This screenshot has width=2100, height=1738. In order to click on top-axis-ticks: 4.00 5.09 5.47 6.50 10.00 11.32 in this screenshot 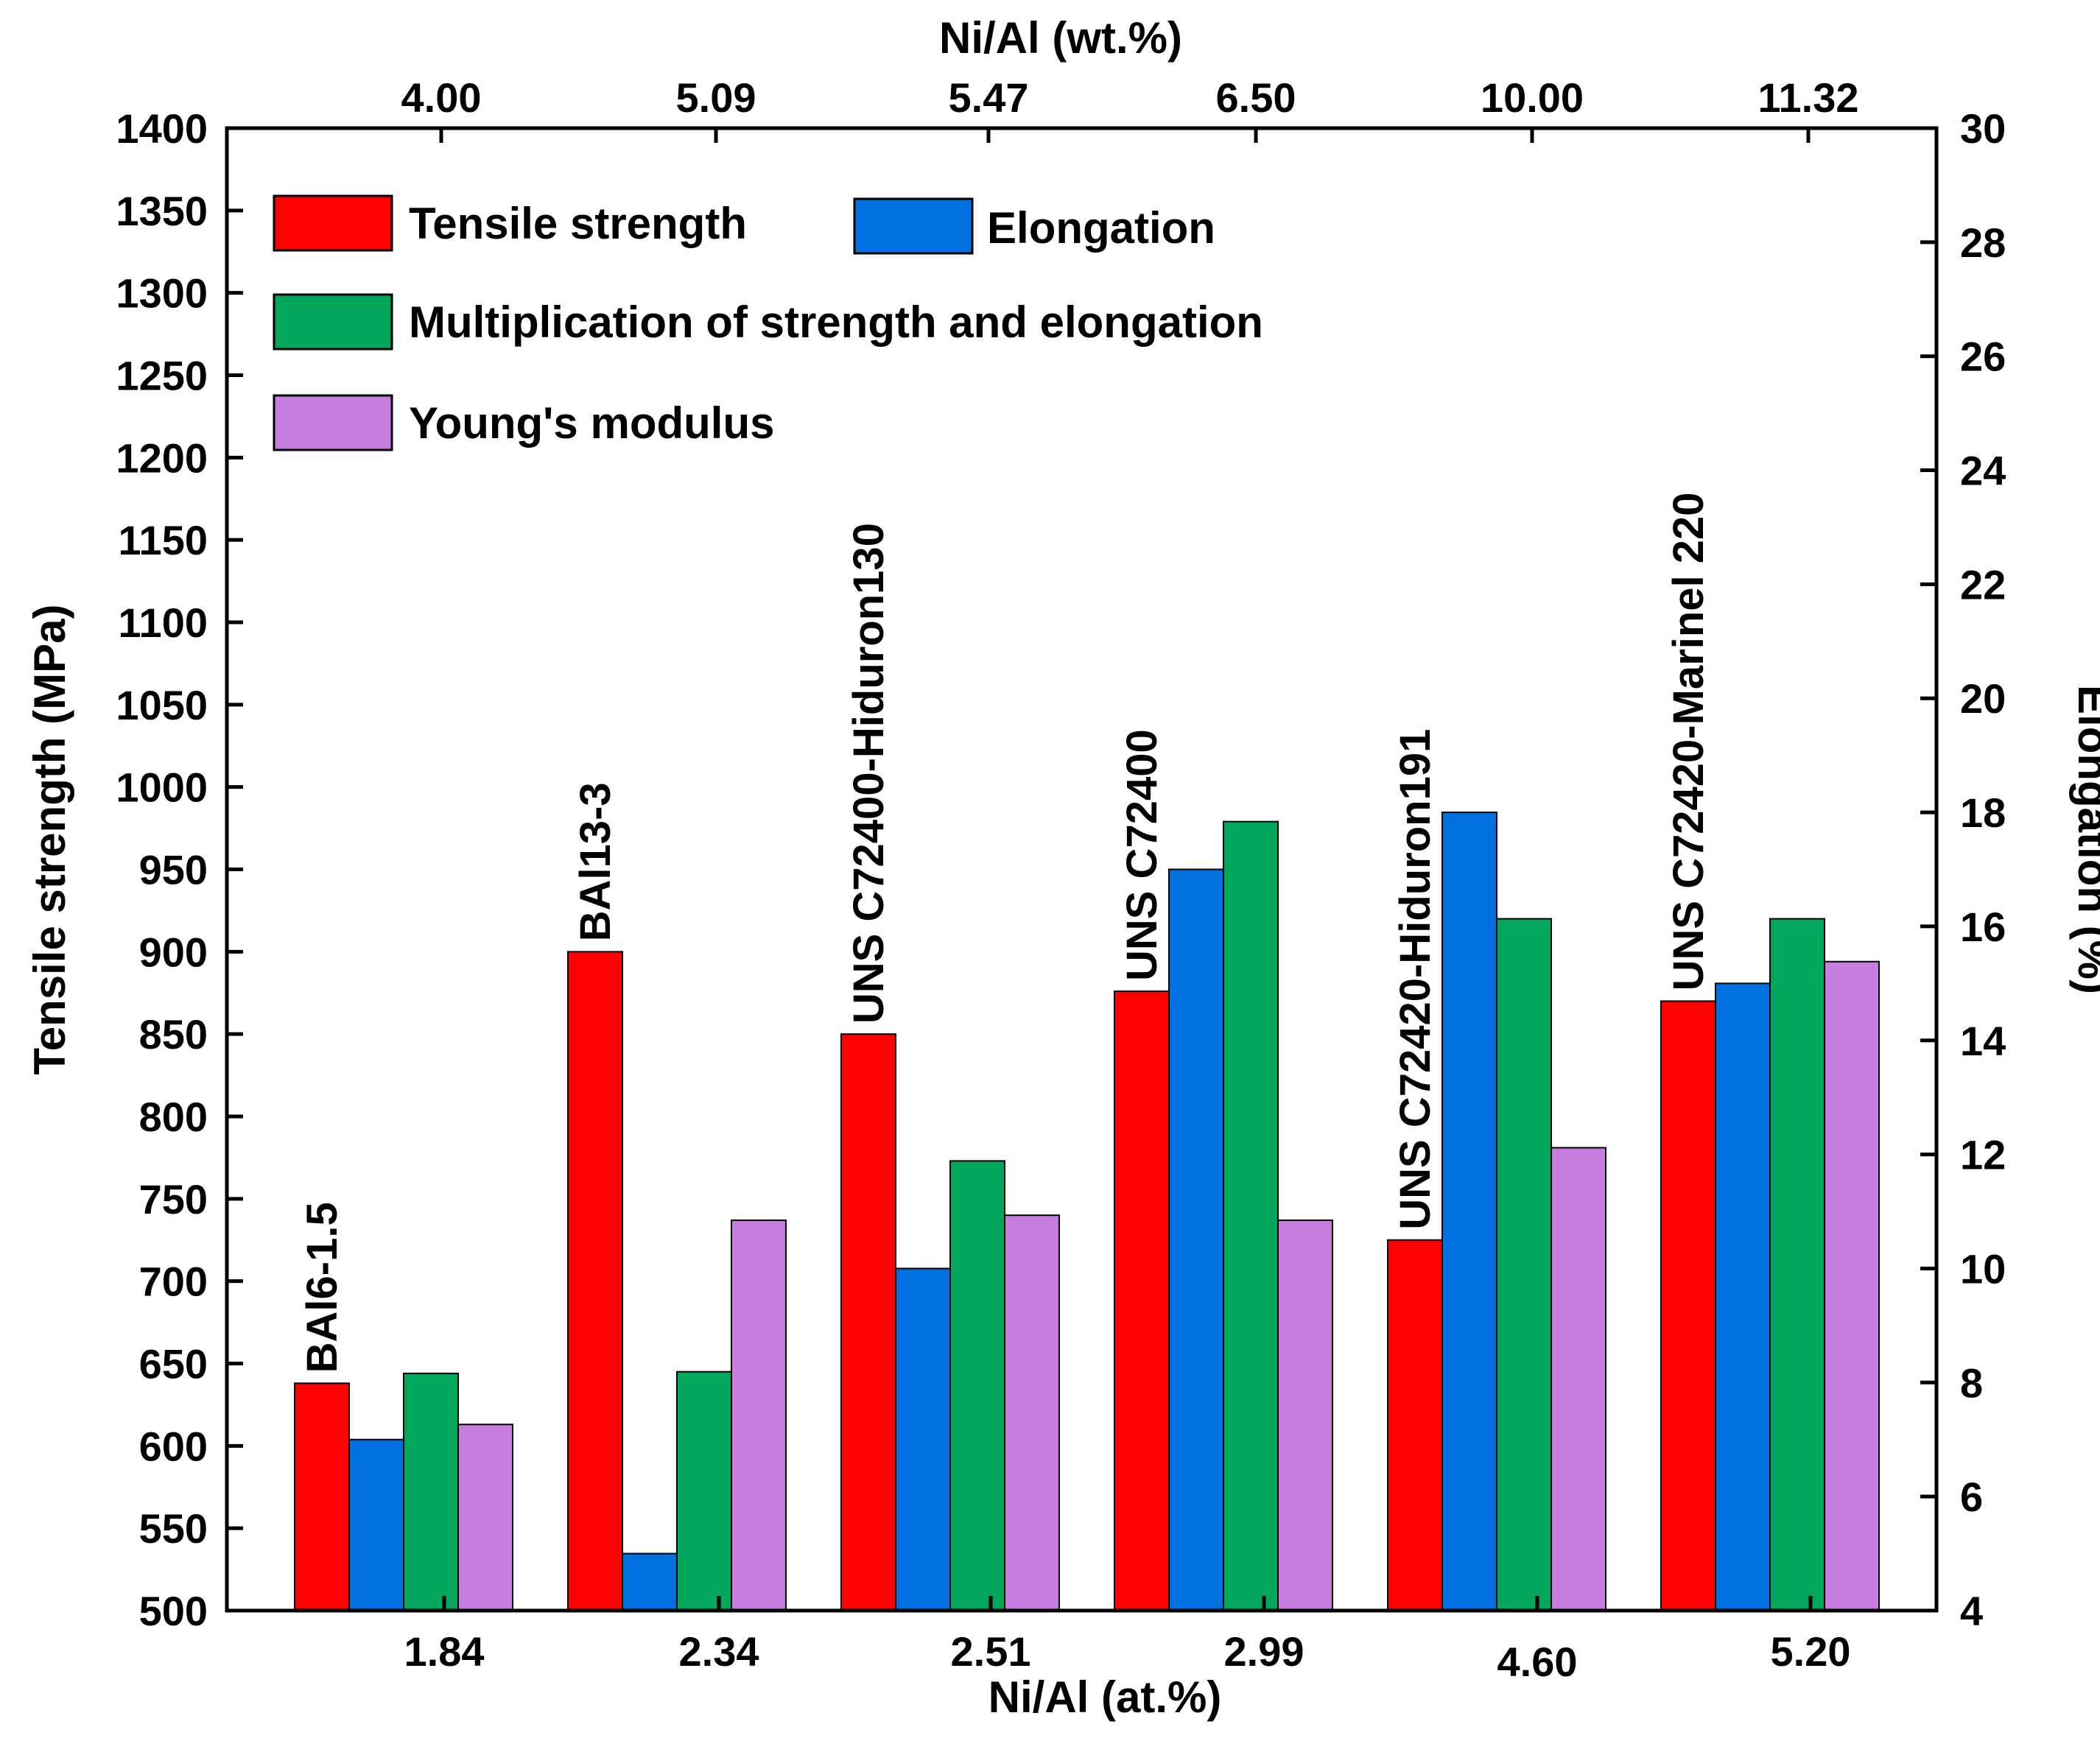, I will do `click(1130, 108)`.